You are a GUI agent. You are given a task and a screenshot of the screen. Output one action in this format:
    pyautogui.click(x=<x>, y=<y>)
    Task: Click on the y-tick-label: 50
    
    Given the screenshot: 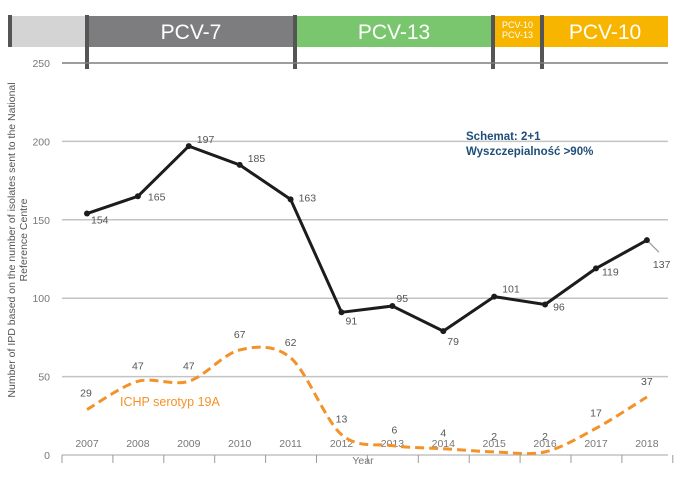 What is the action you would take?
    pyautogui.click(x=44, y=378)
    